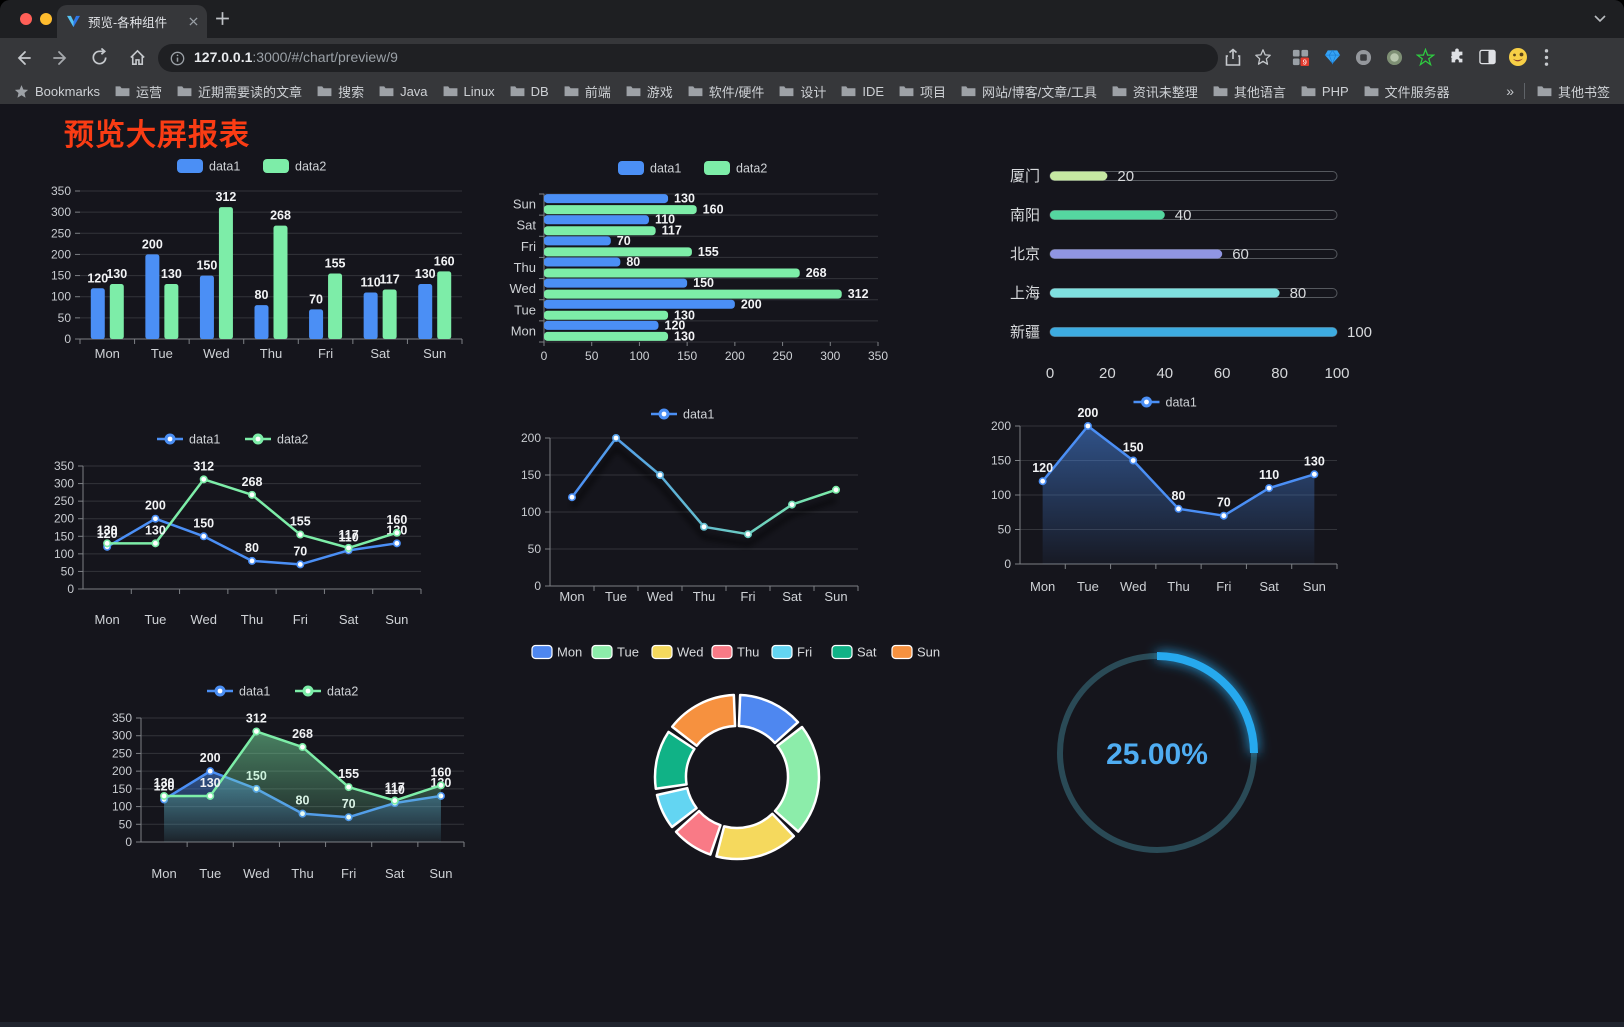 The width and height of the screenshot is (1624, 1027). Describe the element at coordinates (61, 58) in the screenshot. I see `forward-icon` at that location.